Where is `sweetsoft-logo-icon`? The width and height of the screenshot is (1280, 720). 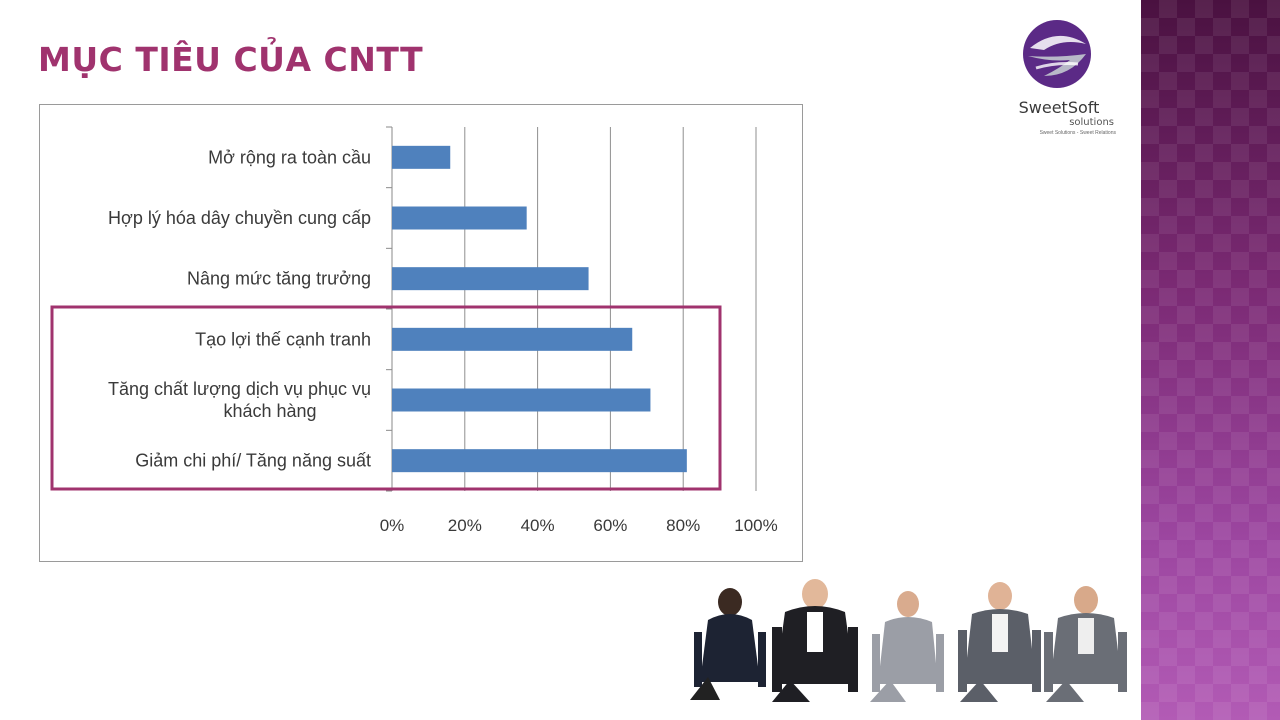 sweetsoft-logo-icon is located at coordinates (1057, 54).